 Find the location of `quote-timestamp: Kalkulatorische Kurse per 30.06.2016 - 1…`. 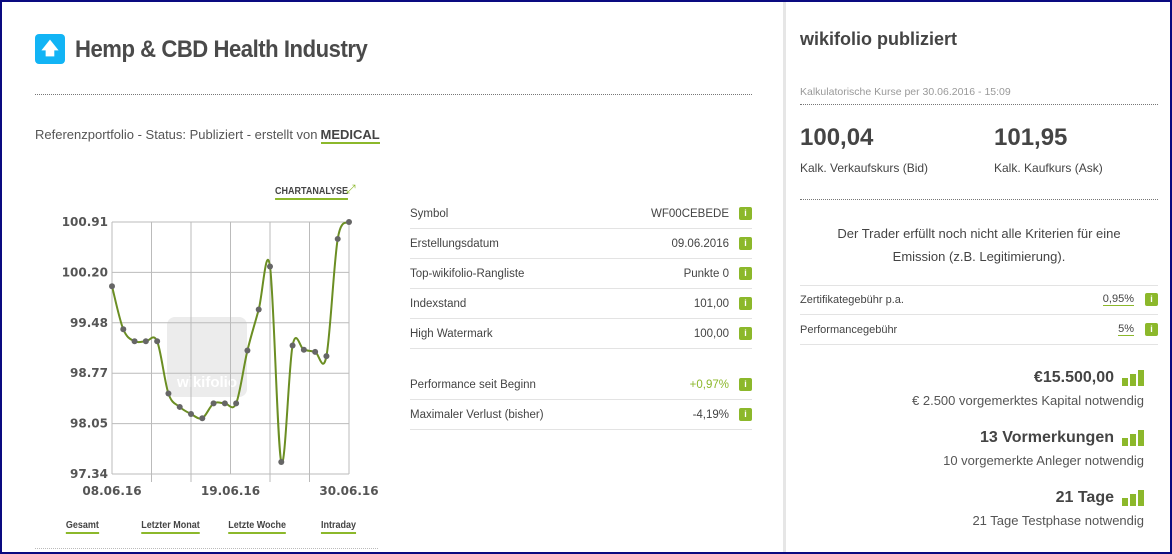

quote-timestamp: Kalkulatorische Kurse per 30.06.2016 - 1… is located at coordinates (905, 92).